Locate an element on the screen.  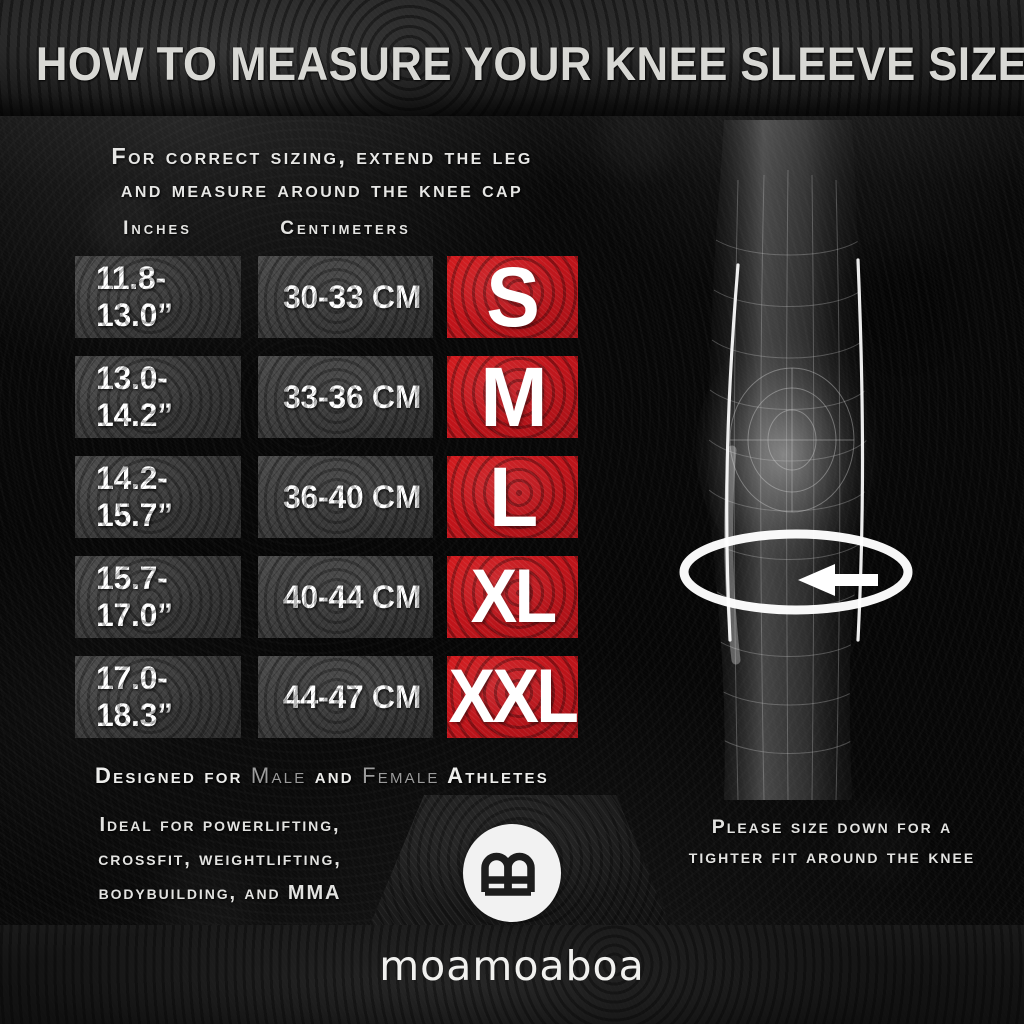
brand-wordmark: moamoaboa is located at coordinates (512, 966).